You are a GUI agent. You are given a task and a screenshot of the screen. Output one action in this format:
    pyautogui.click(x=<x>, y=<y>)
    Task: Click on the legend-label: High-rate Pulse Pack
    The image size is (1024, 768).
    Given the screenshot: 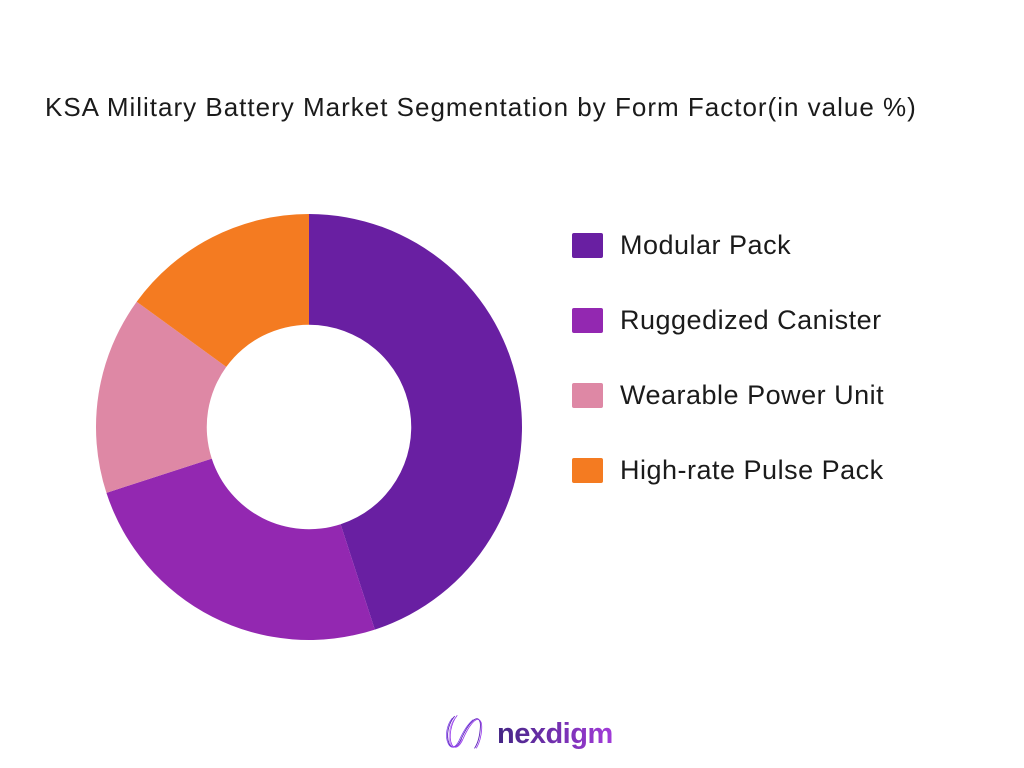 What is the action you would take?
    pyautogui.click(x=752, y=469)
    